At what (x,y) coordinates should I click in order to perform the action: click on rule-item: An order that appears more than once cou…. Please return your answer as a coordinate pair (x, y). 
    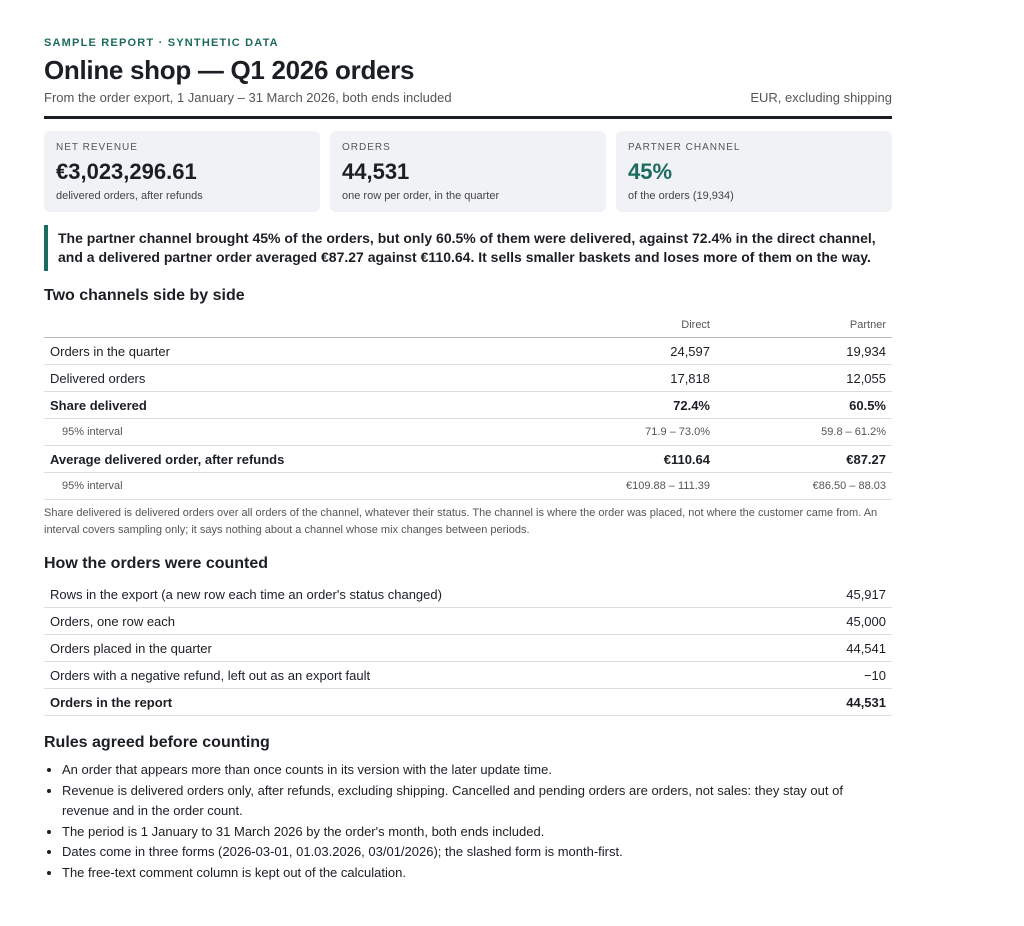
    Looking at the image, I should click on (477, 770).